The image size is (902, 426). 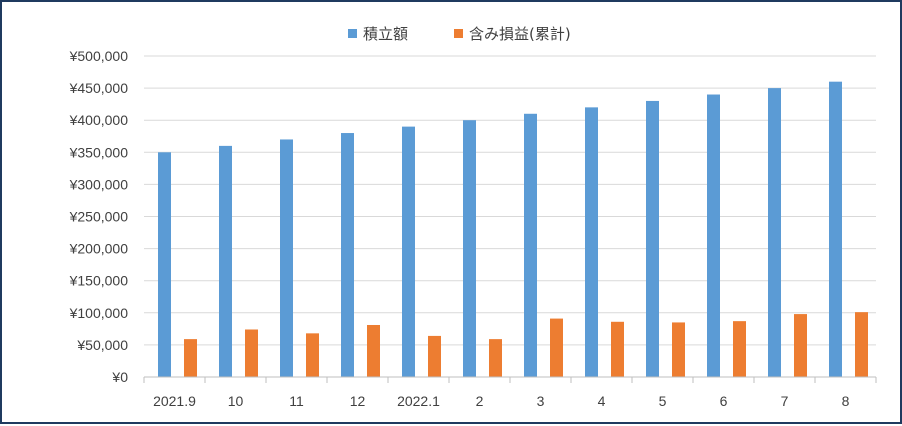 I want to click on y-tick-label: ¥100,000, so click(x=99, y=313).